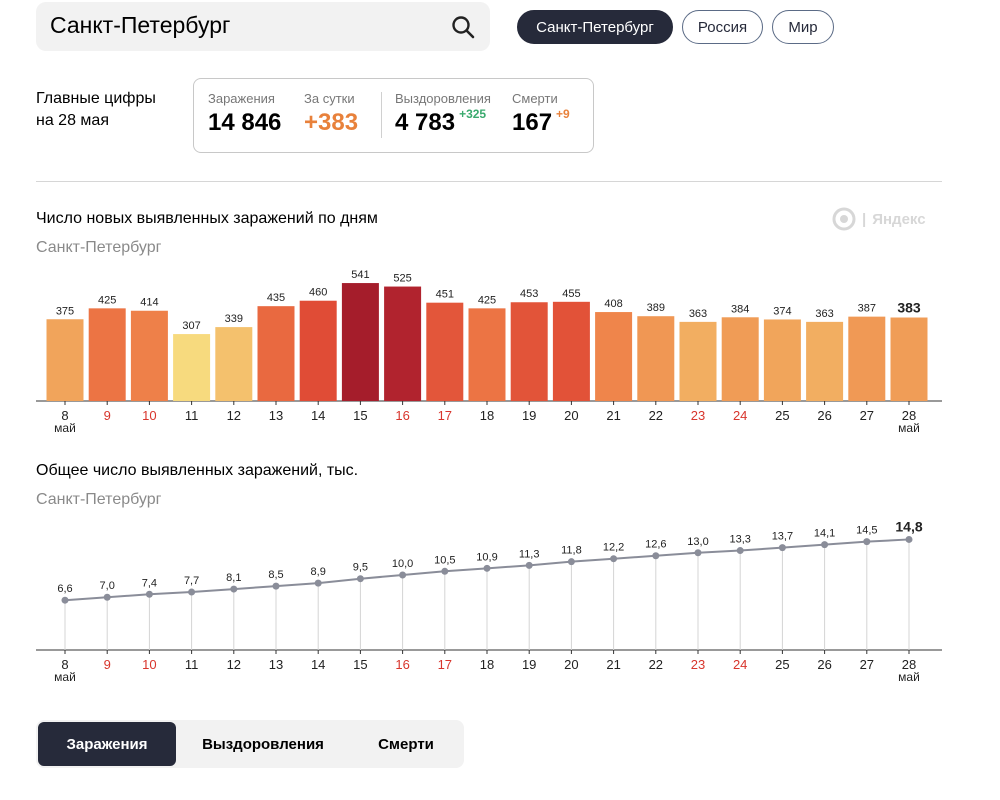 Image resolution: width=1000 pixels, height=800 pixels. Describe the element at coordinates (571, 664) in the screenshot. I see `x-tick-label: 20` at that location.